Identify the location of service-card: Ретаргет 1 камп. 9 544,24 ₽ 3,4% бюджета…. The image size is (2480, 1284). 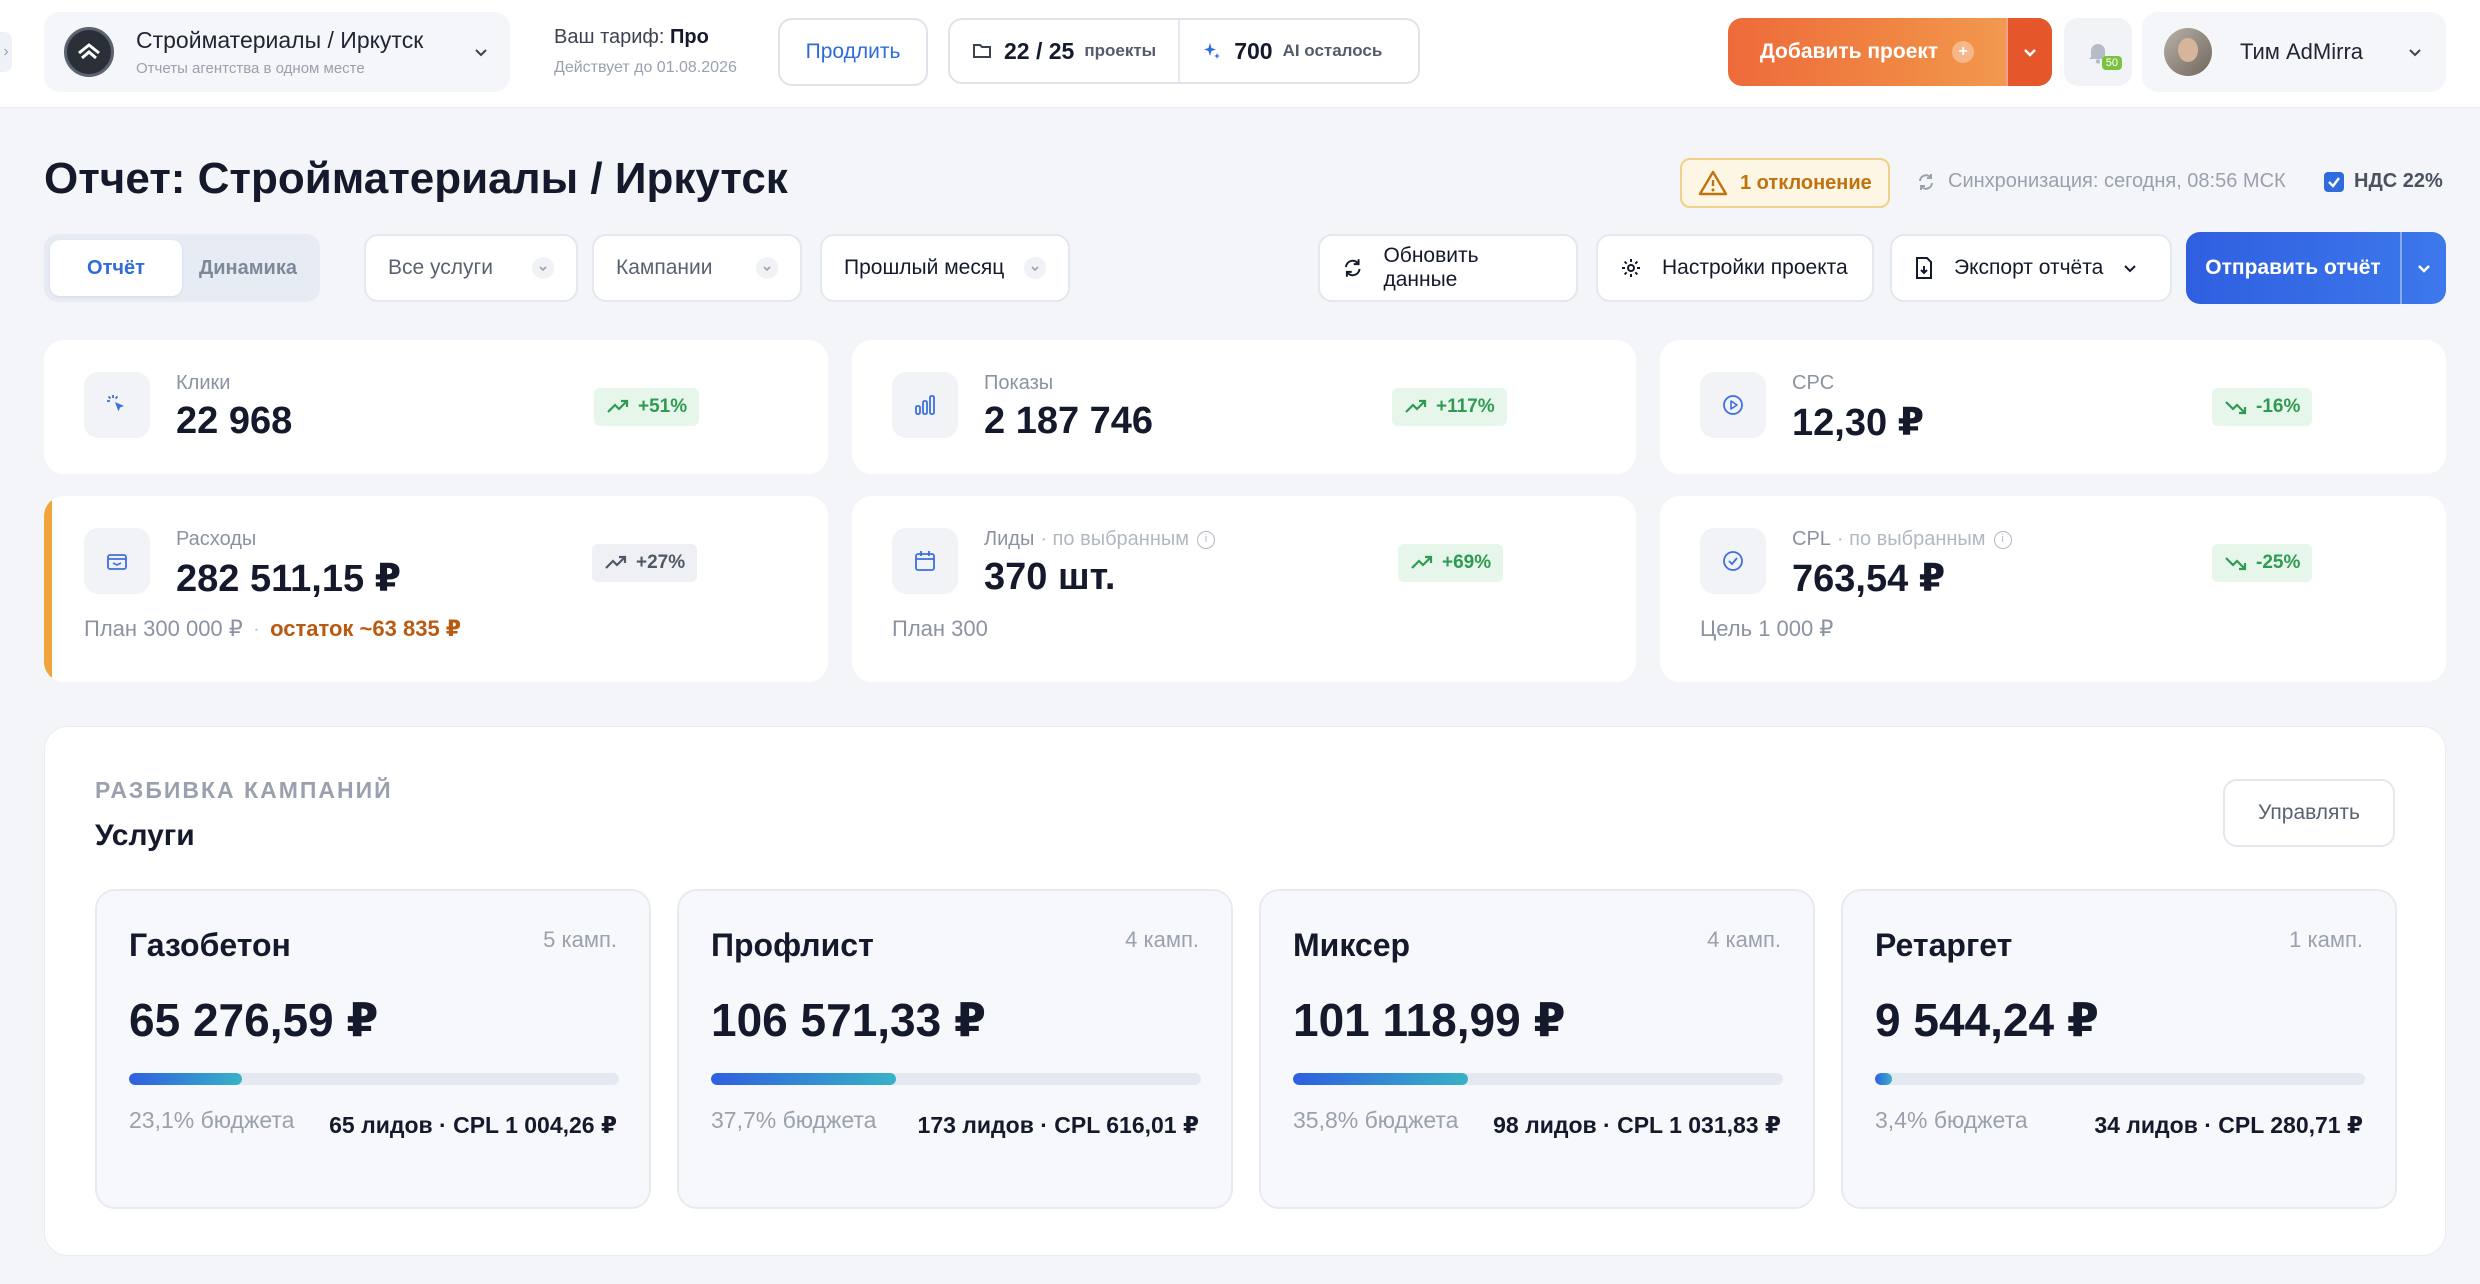
(2119, 1049).